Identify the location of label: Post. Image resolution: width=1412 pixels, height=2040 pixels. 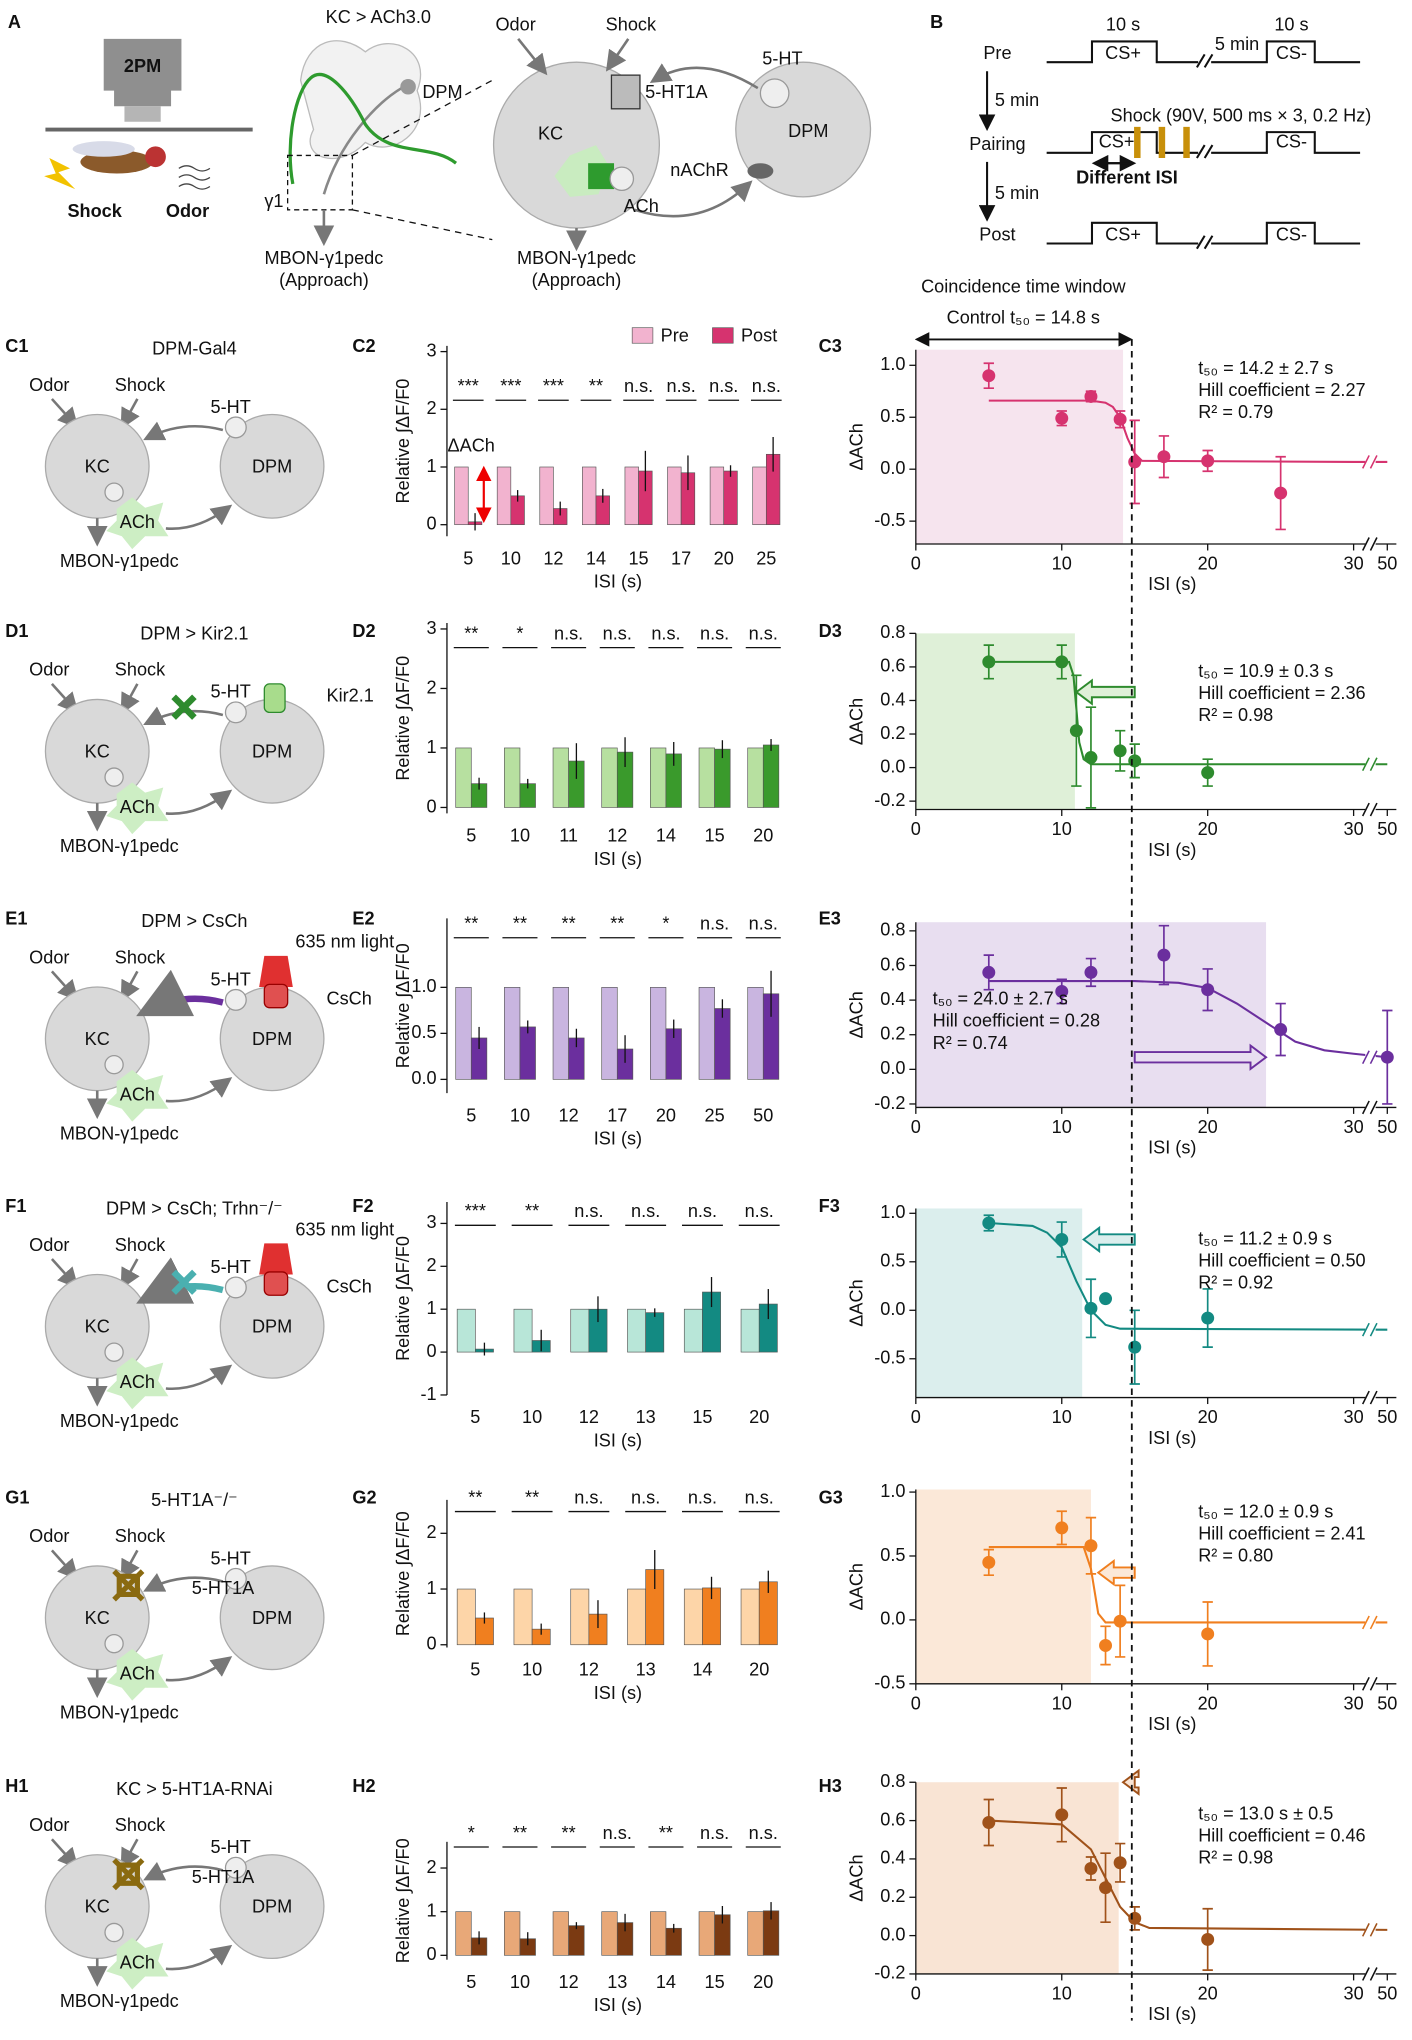
(997, 235).